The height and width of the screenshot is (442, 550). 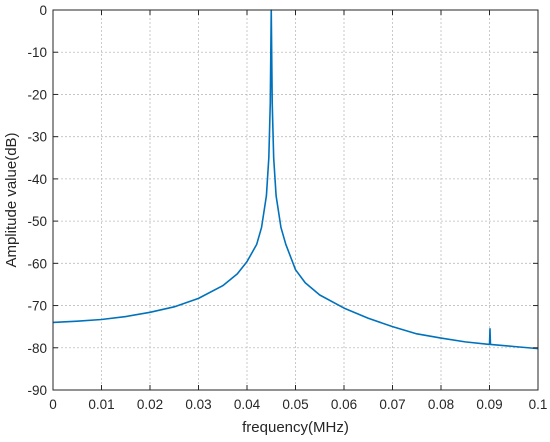 What do you see at coordinates (37, 52) in the screenshot?
I see `y-tick-label: -10` at bounding box center [37, 52].